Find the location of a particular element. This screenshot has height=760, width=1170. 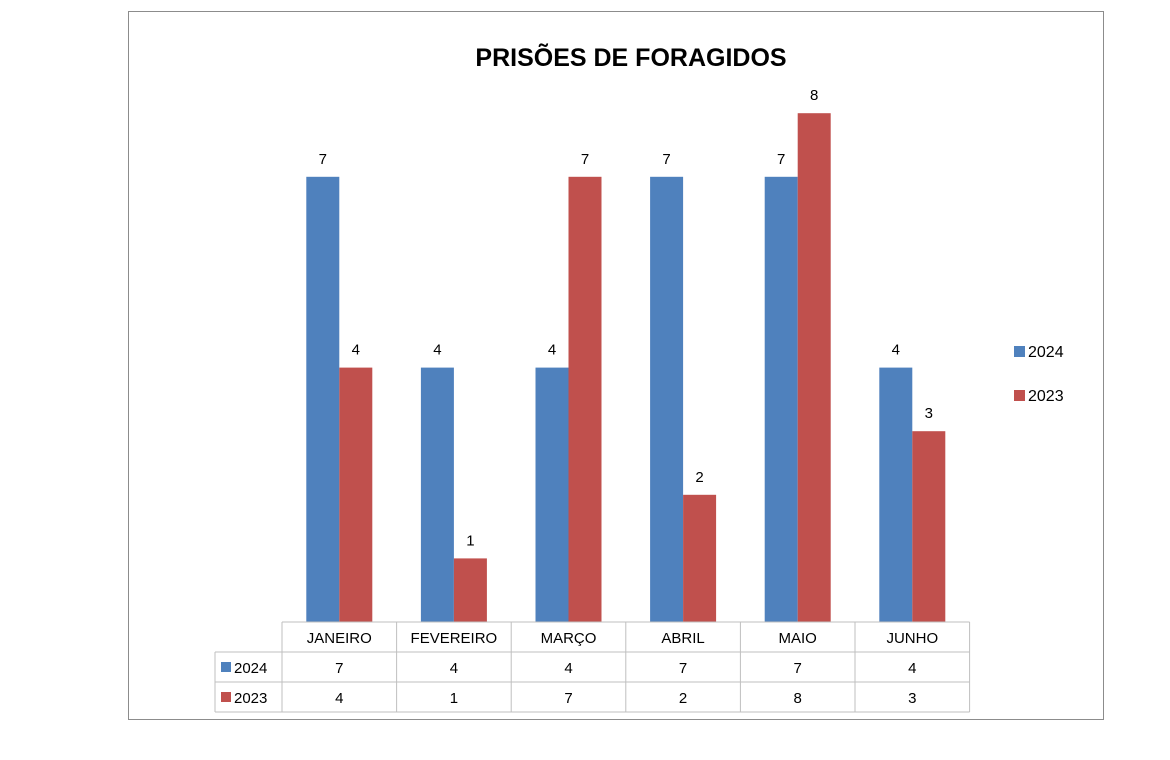

table-category-maio: MAIO is located at coordinates (798, 638).